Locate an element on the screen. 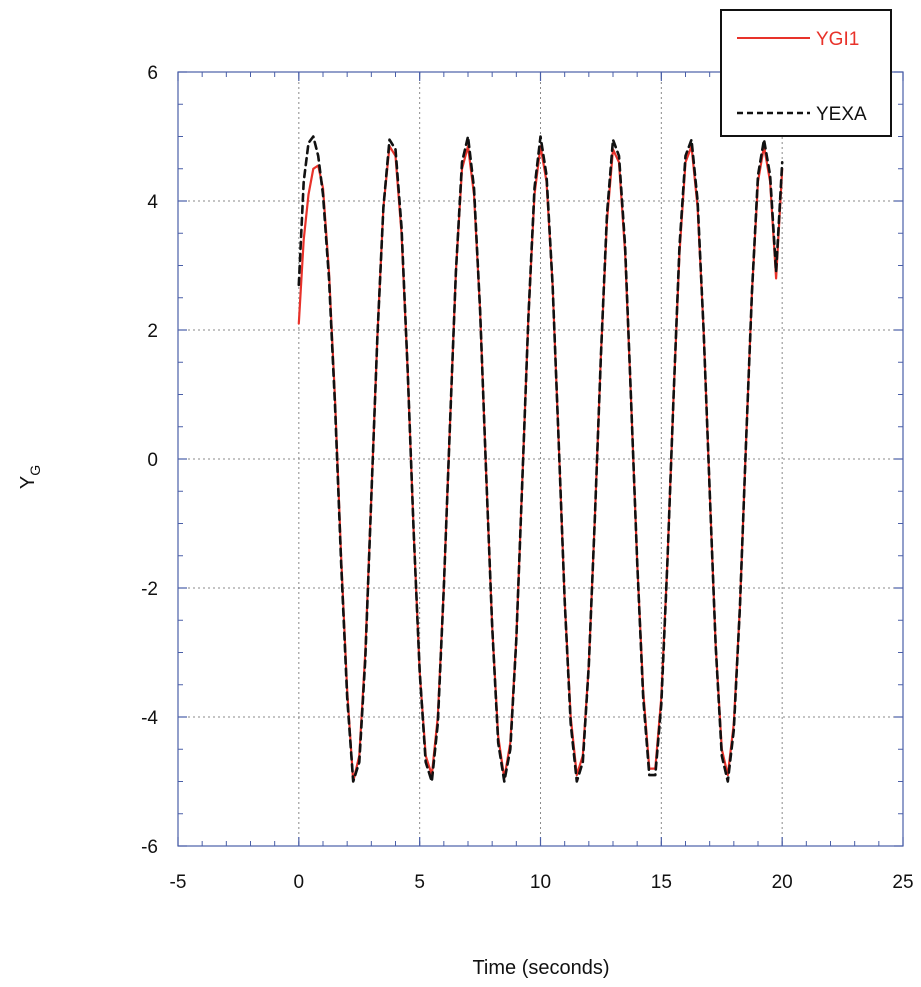  legend-label-ygi1: YGI1 is located at coordinates (837, 39).